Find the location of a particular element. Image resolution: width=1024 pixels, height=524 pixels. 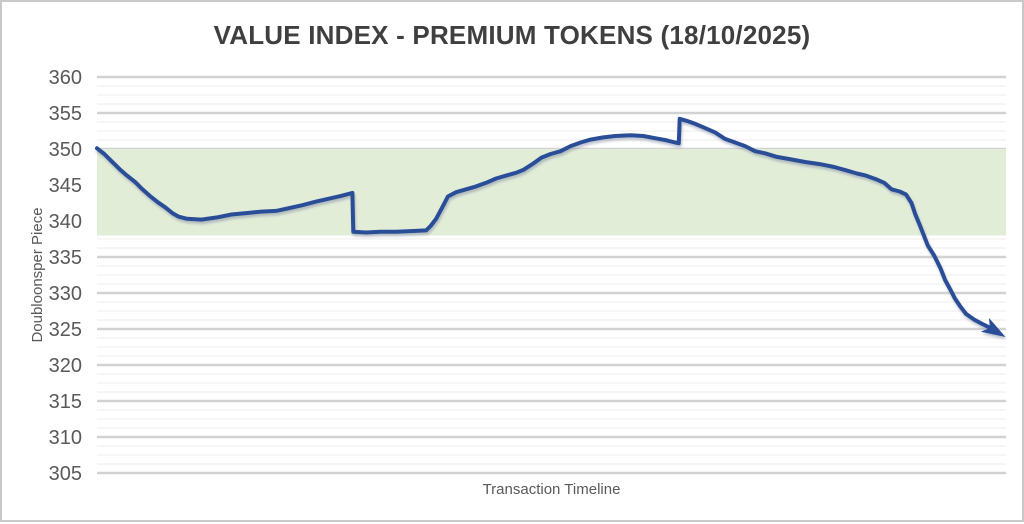

y-tick-label: 310 is located at coordinates (65, 438).